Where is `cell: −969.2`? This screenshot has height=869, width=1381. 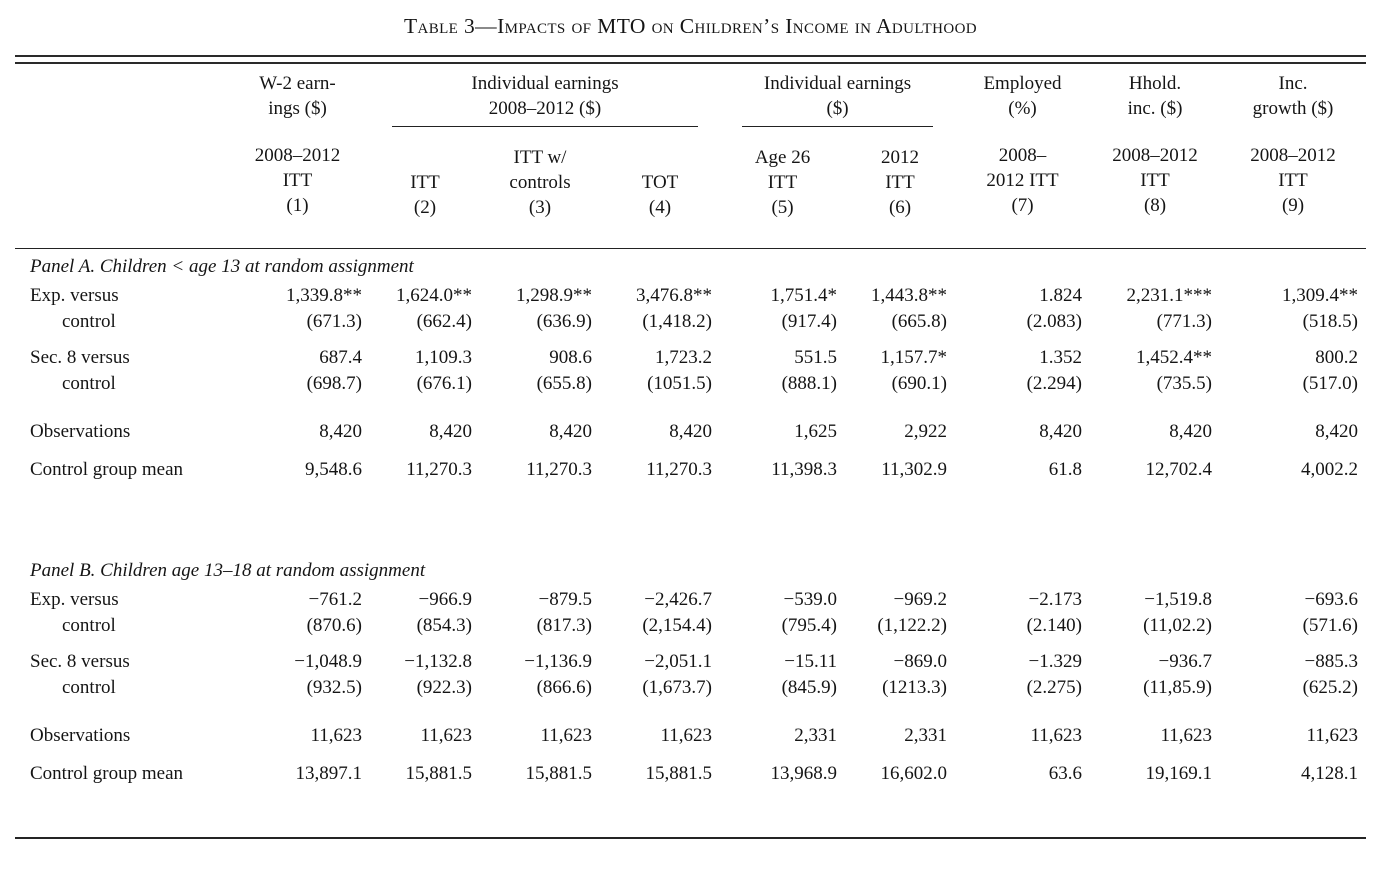
cell: −969.2 is located at coordinates (920, 599).